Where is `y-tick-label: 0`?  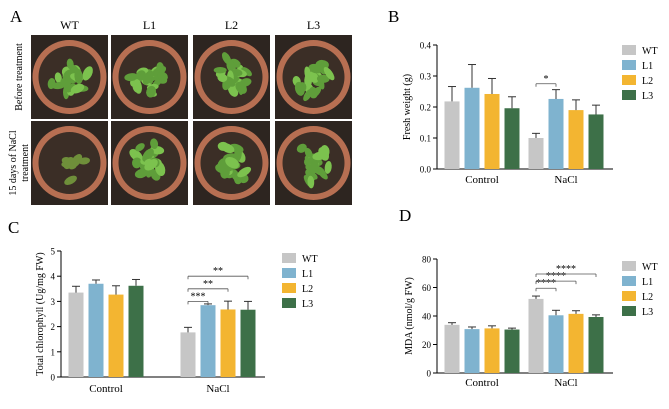
y-tick-label: 0 is located at coordinates (429, 374).